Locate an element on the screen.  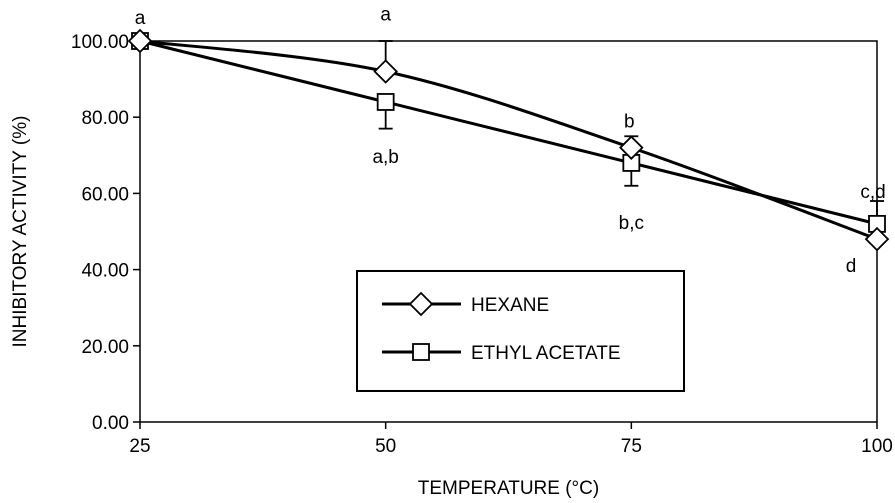
y-tick-label: 100.00 is located at coordinates (100, 42).